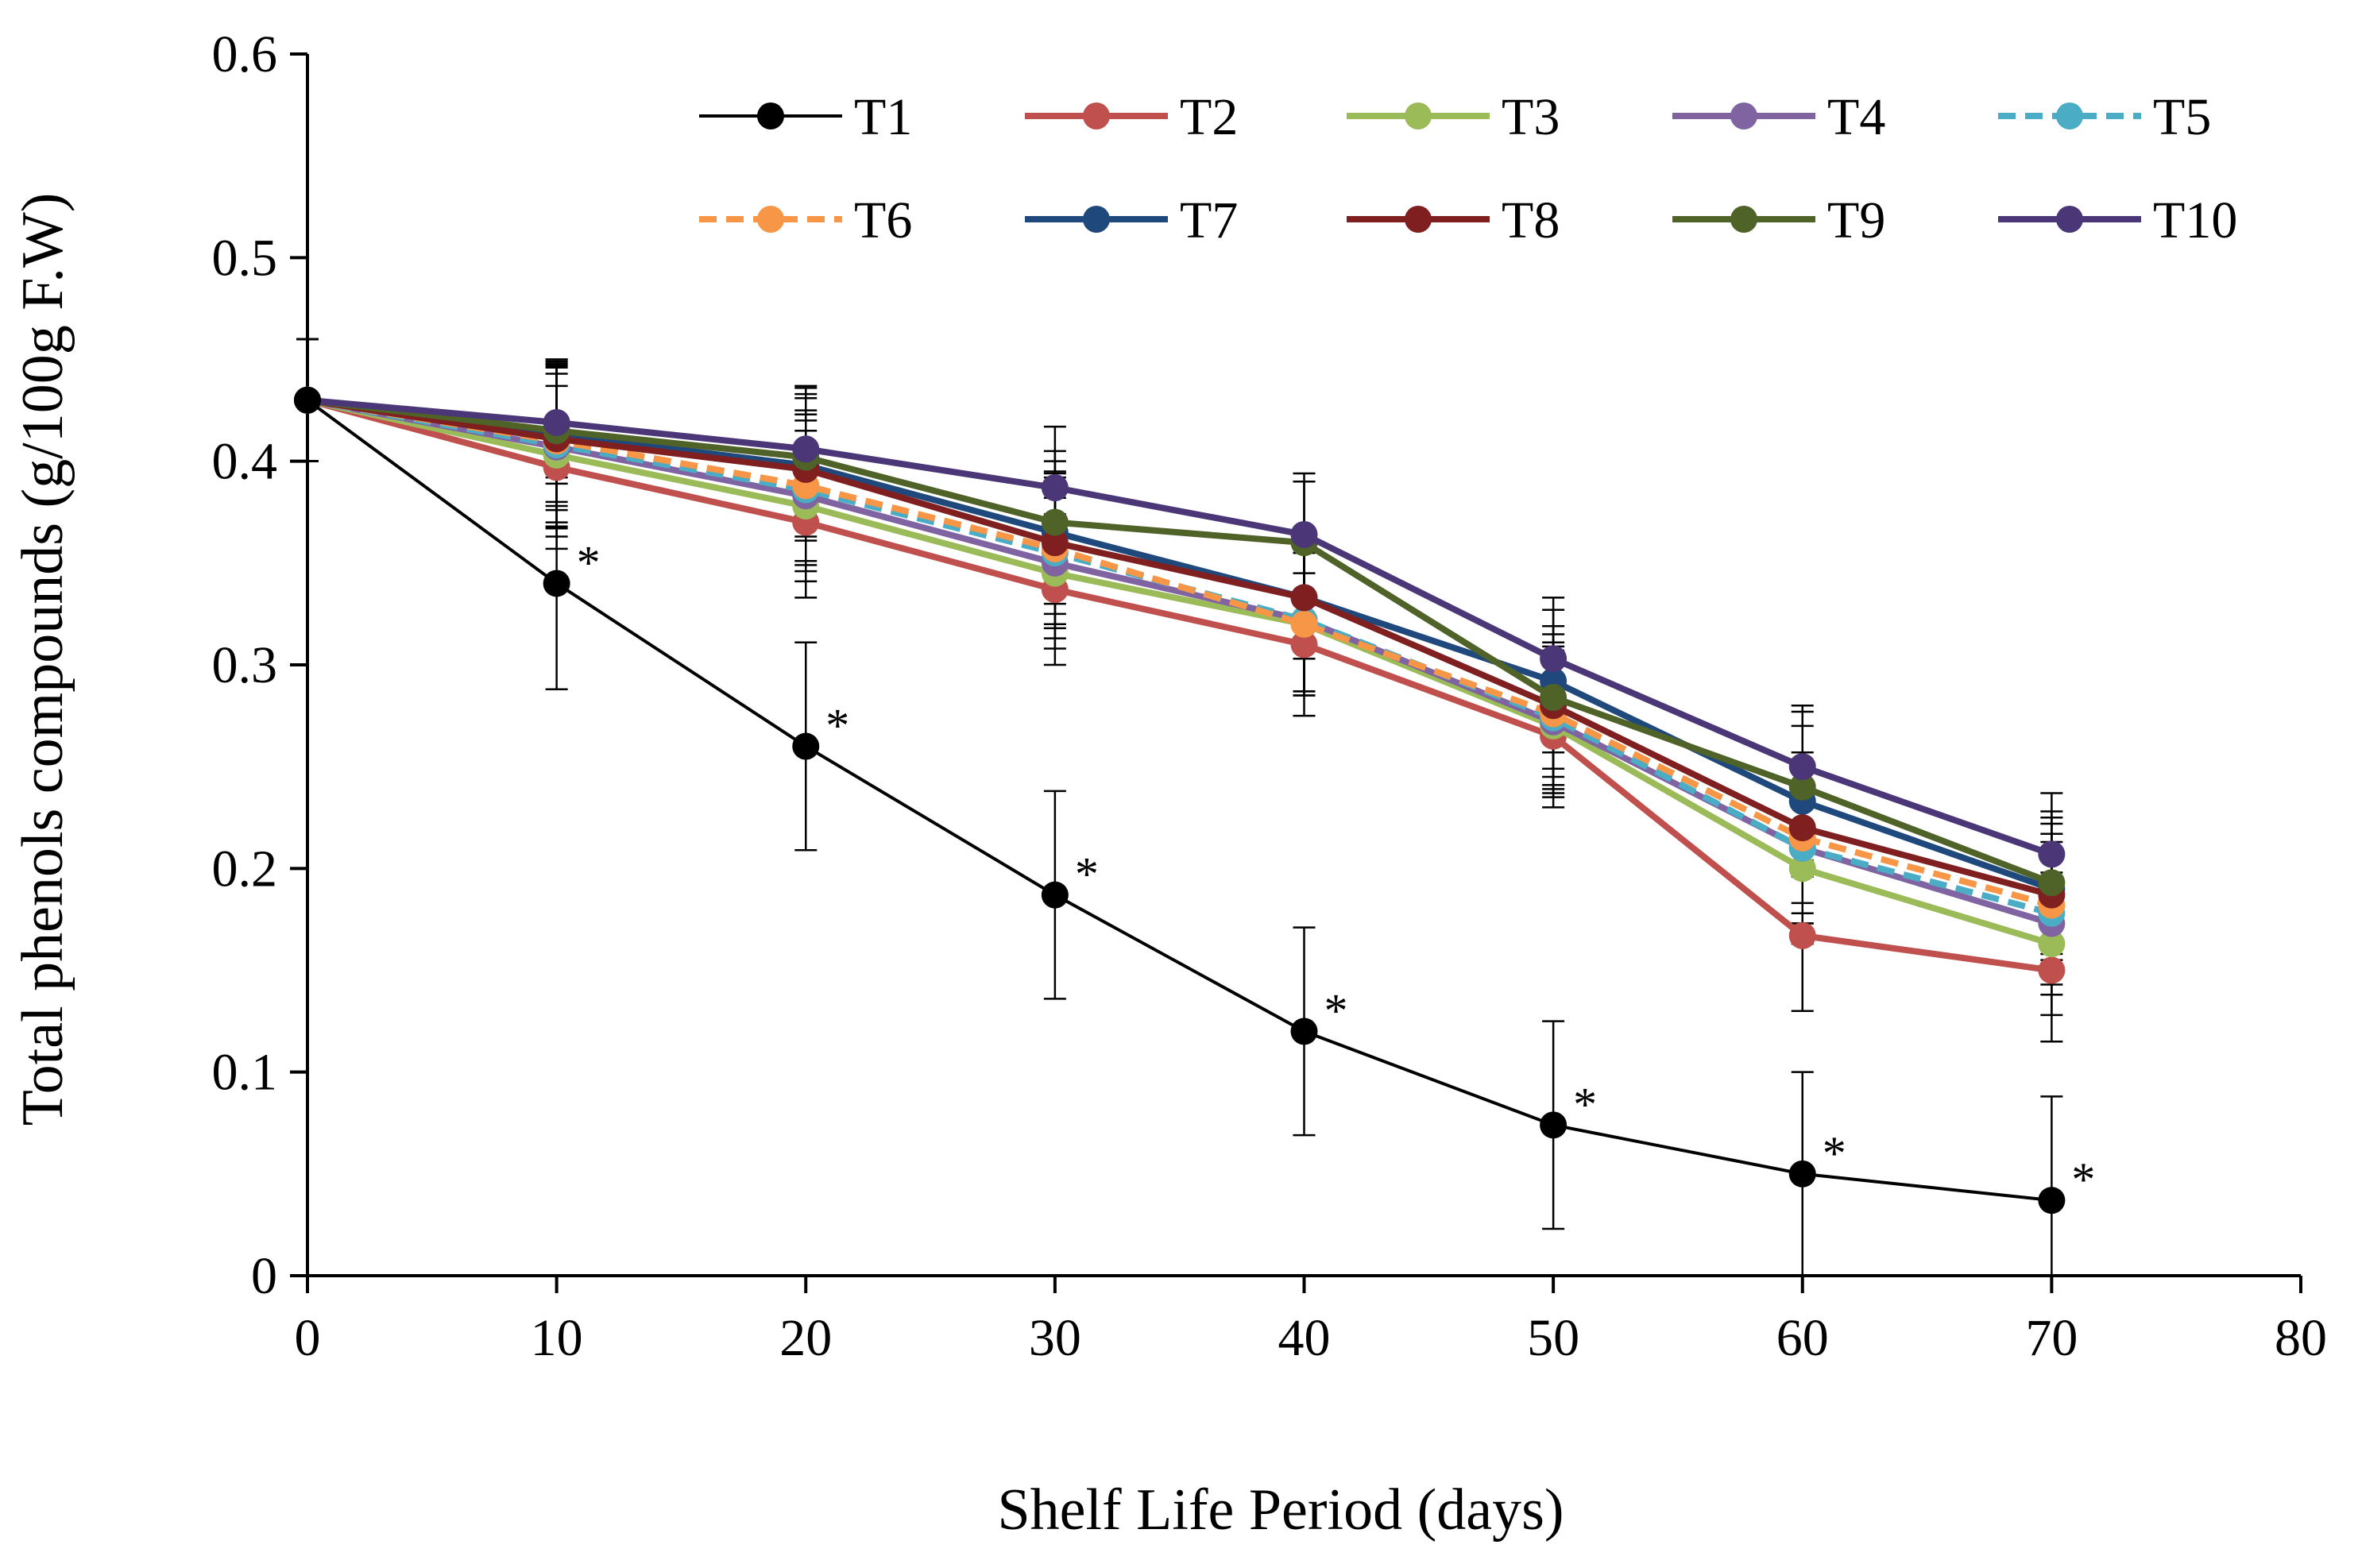 The width and height of the screenshot is (2358, 1568). I want to click on x-tick-label: 50, so click(1553, 1338).